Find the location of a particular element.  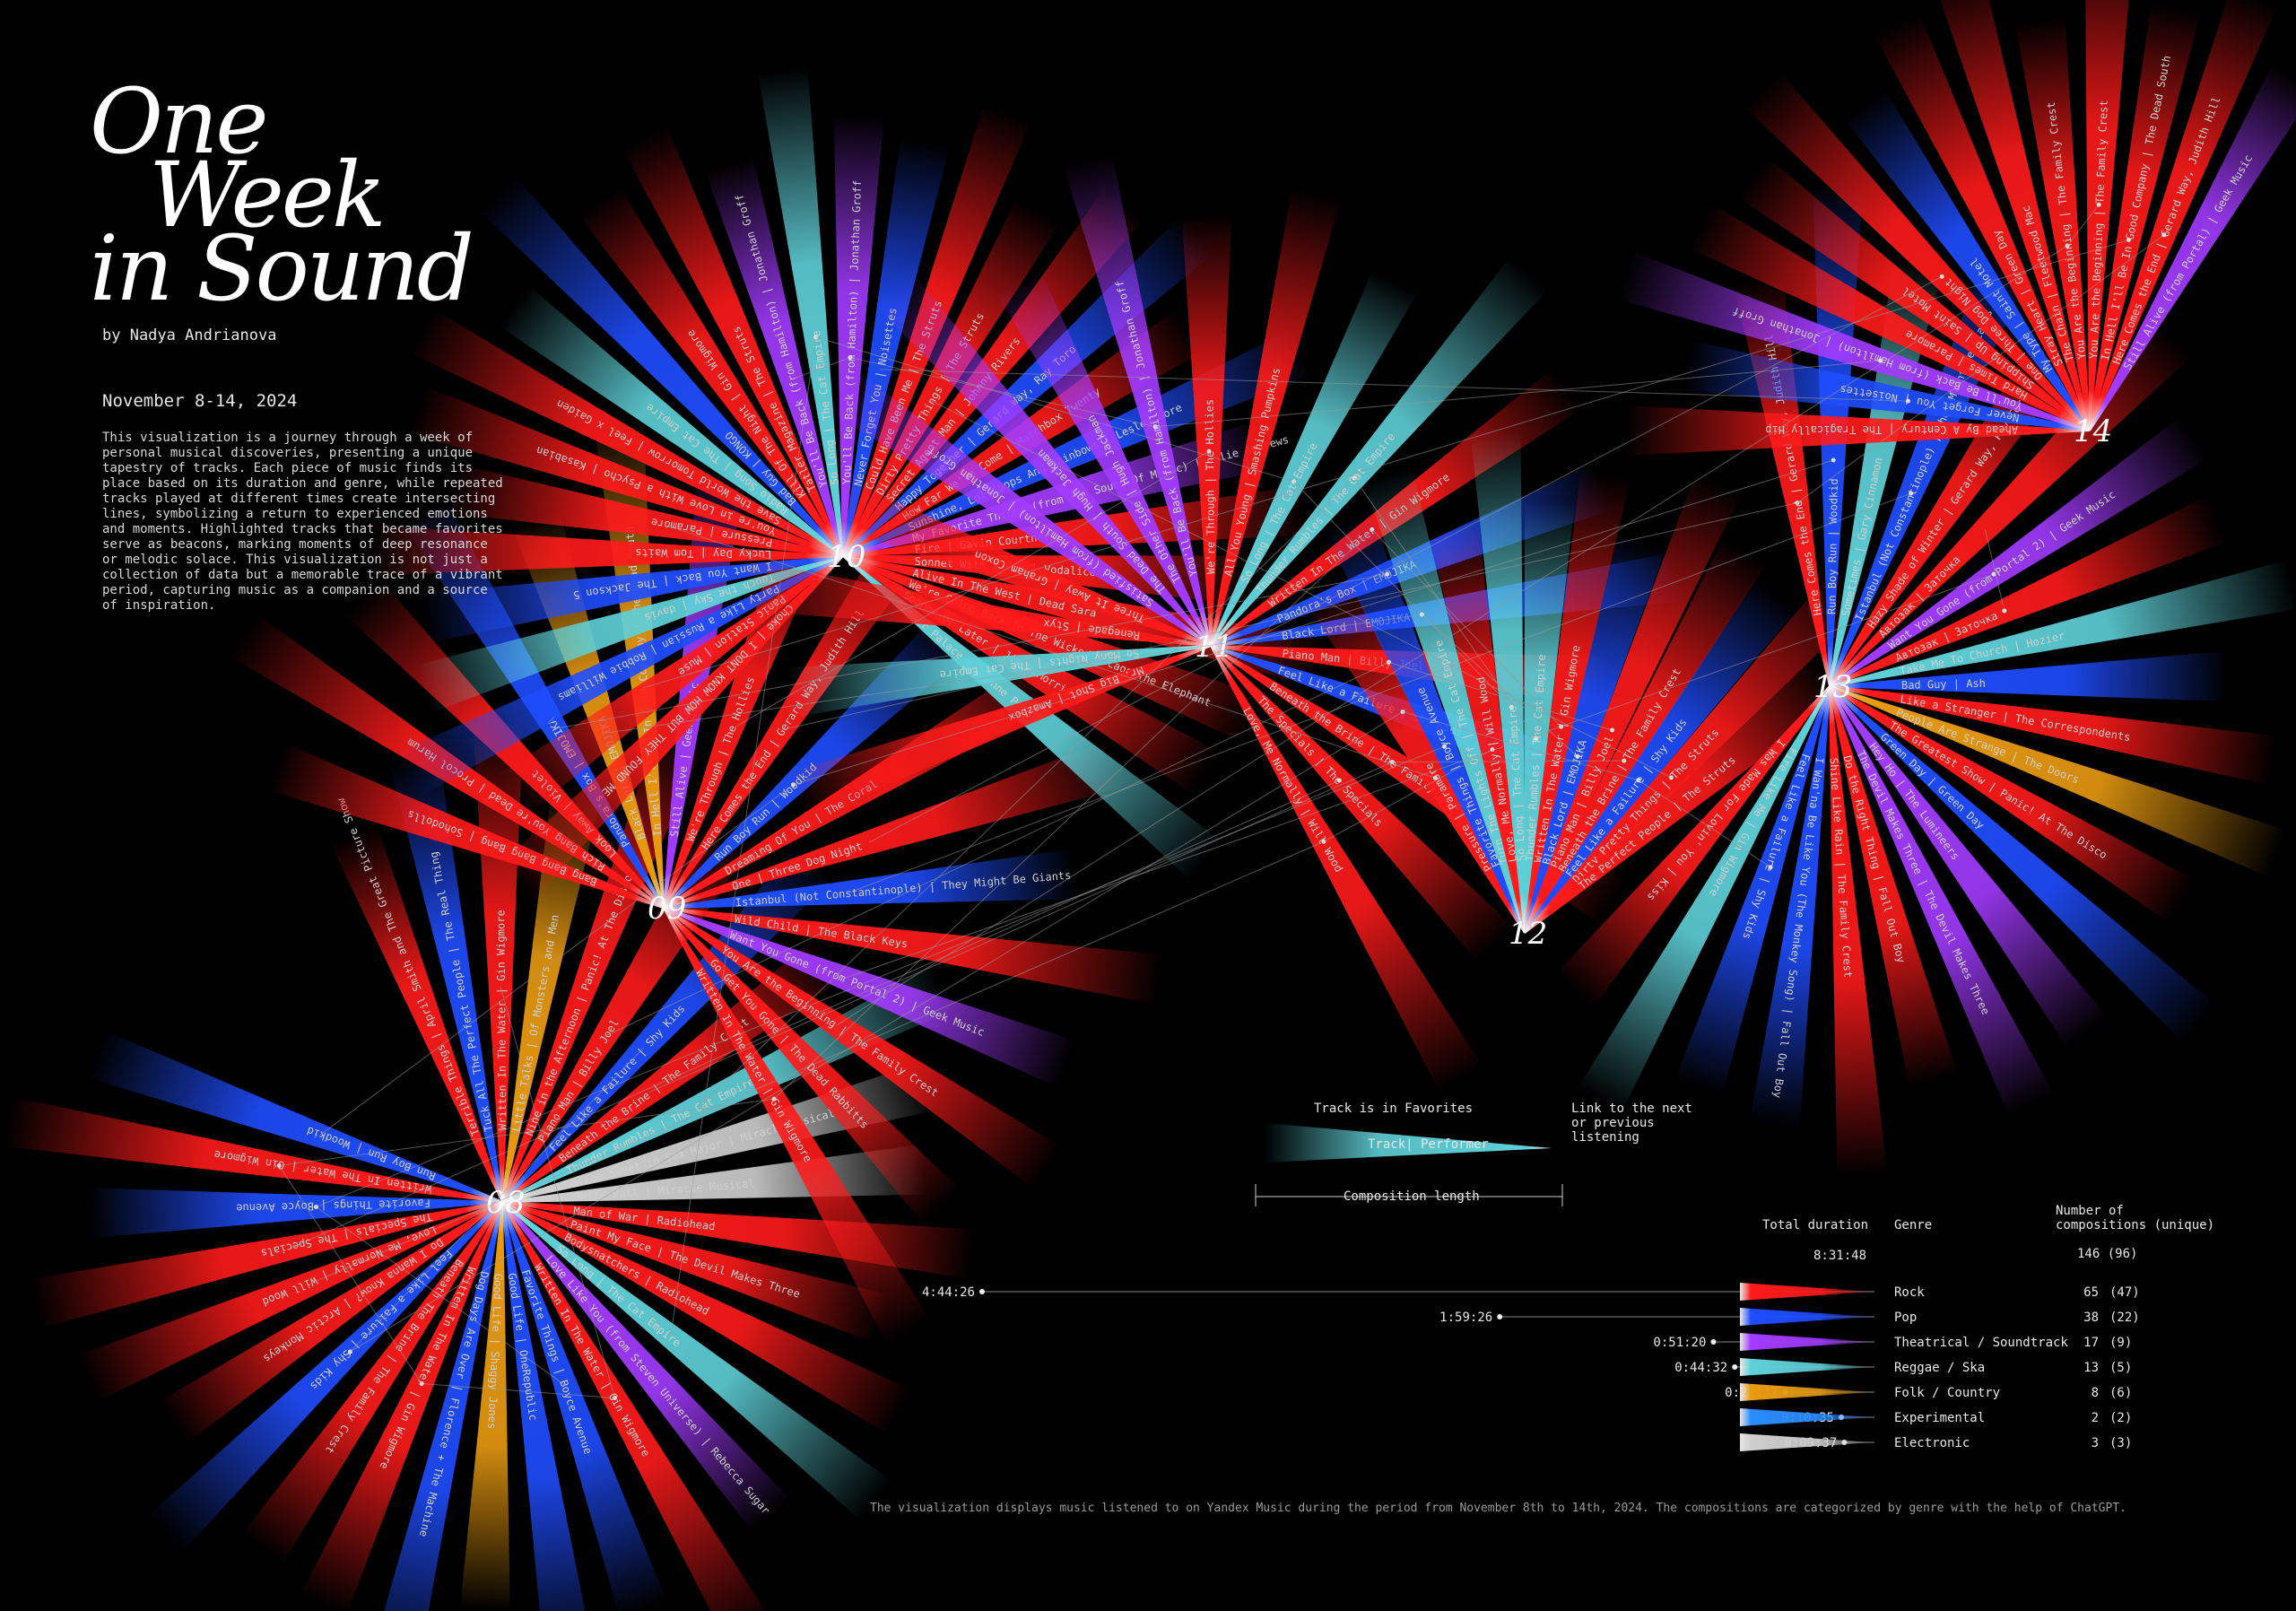

genre-count: 3 is located at coordinates (2095, 1443).